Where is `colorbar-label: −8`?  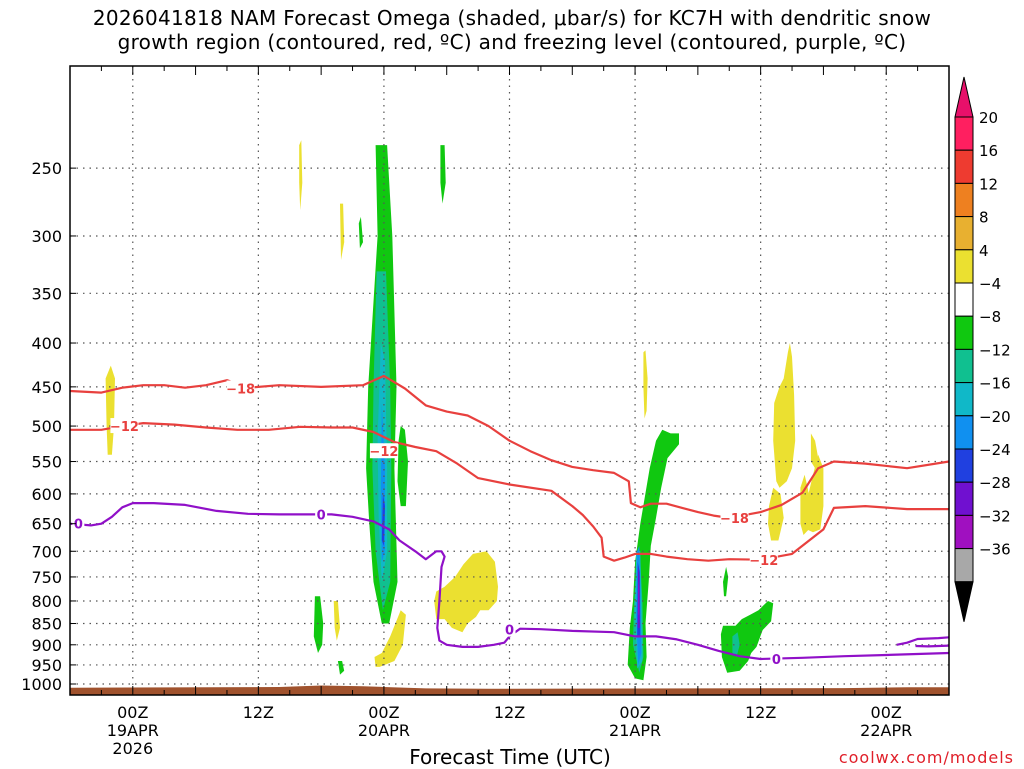 colorbar-label: −8 is located at coordinates (990, 317).